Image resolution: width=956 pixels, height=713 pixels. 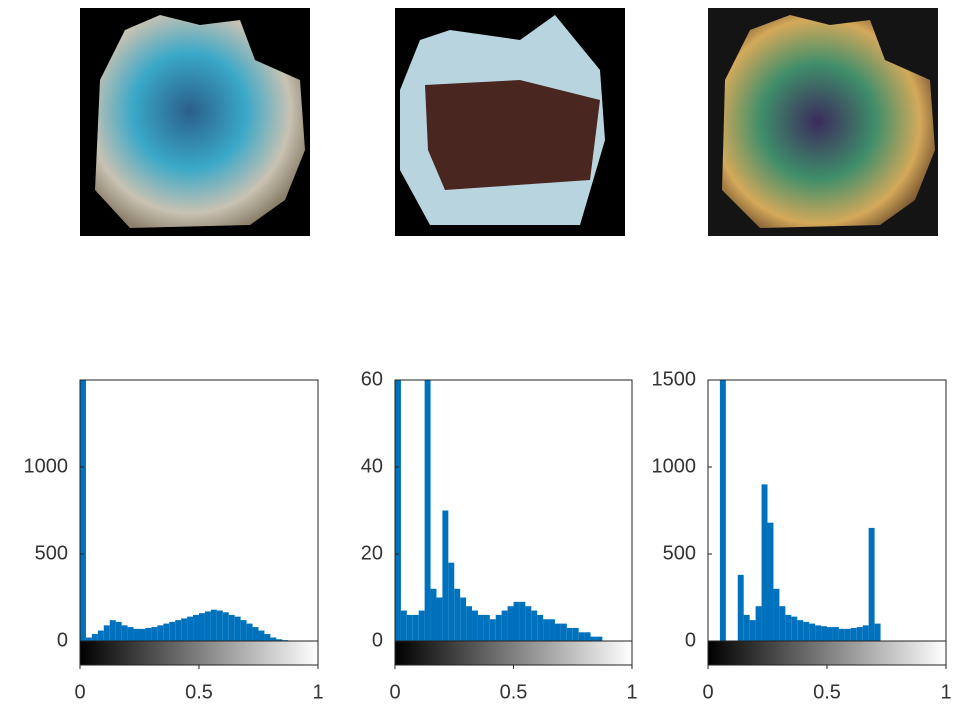 What do you see at coordinates (674, 379) in the screenshot?
I see `y-tick-label: 1500` at bounding box center [674, 379].